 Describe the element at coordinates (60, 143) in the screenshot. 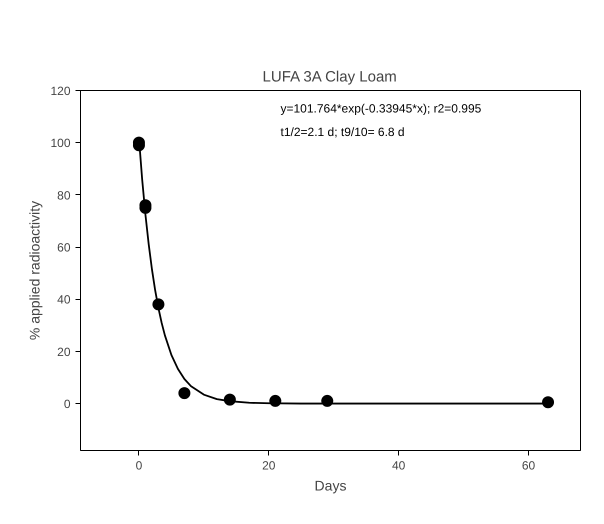

I see `y-tick-label: 100` at that location.